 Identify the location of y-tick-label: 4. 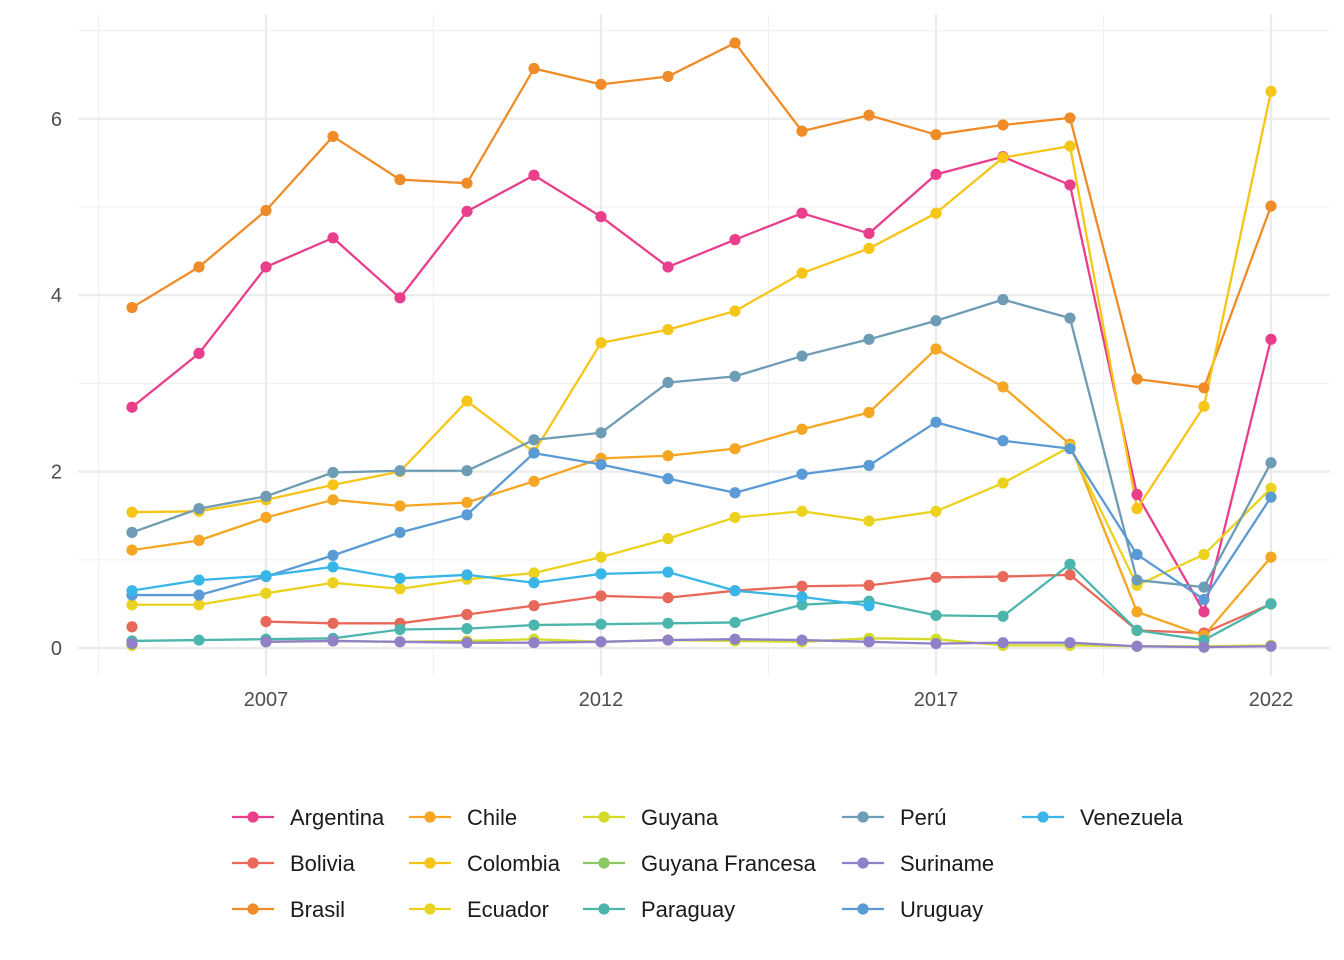
(56, 296).